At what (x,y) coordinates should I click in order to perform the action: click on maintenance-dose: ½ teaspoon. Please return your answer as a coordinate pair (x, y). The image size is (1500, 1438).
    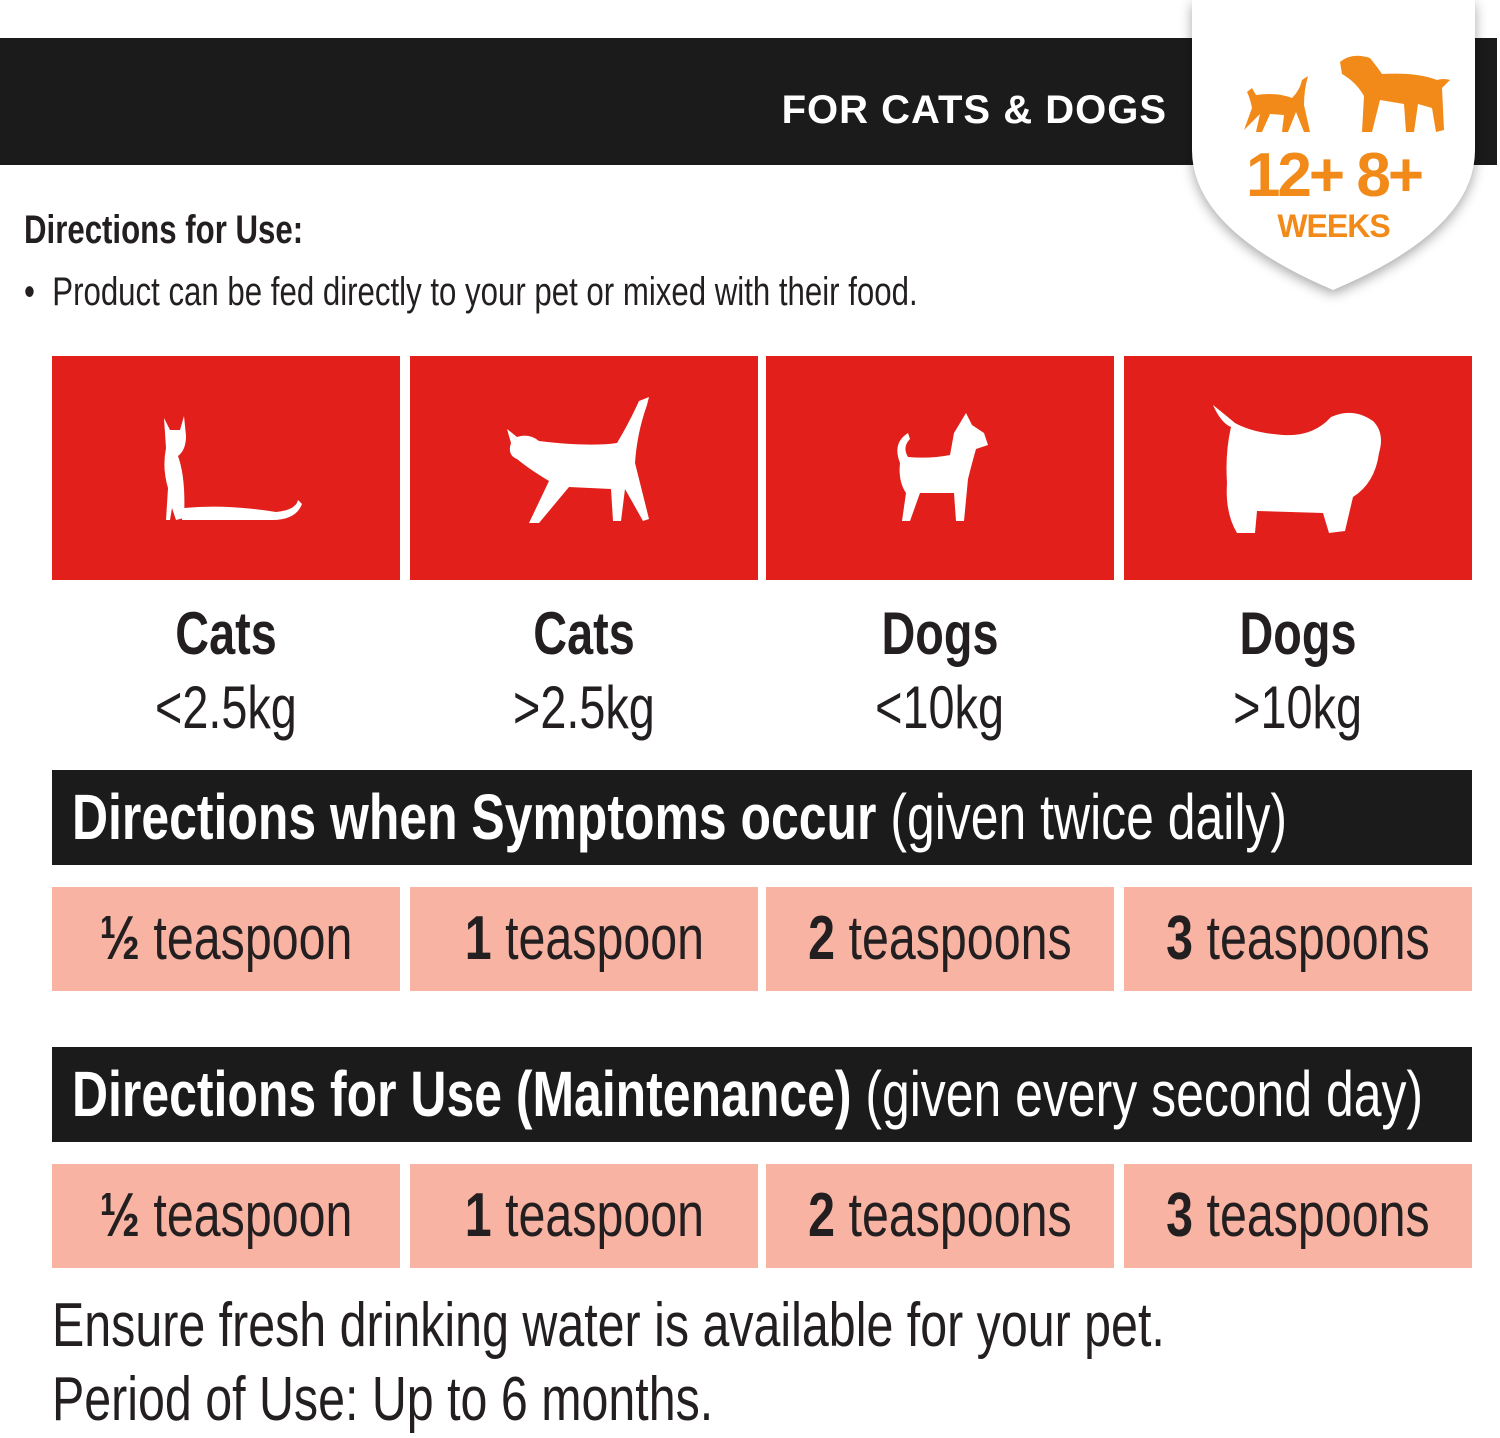
    Looking at the image, I should click on (226, 1216).